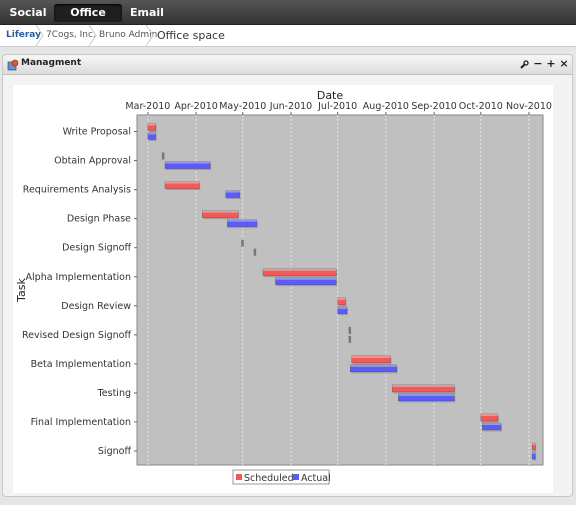  What do you see at coordinates (78, 277) in the screenshot?
I see `y-tick-label: Alpha Implementation` at bounding box center [78, 277].